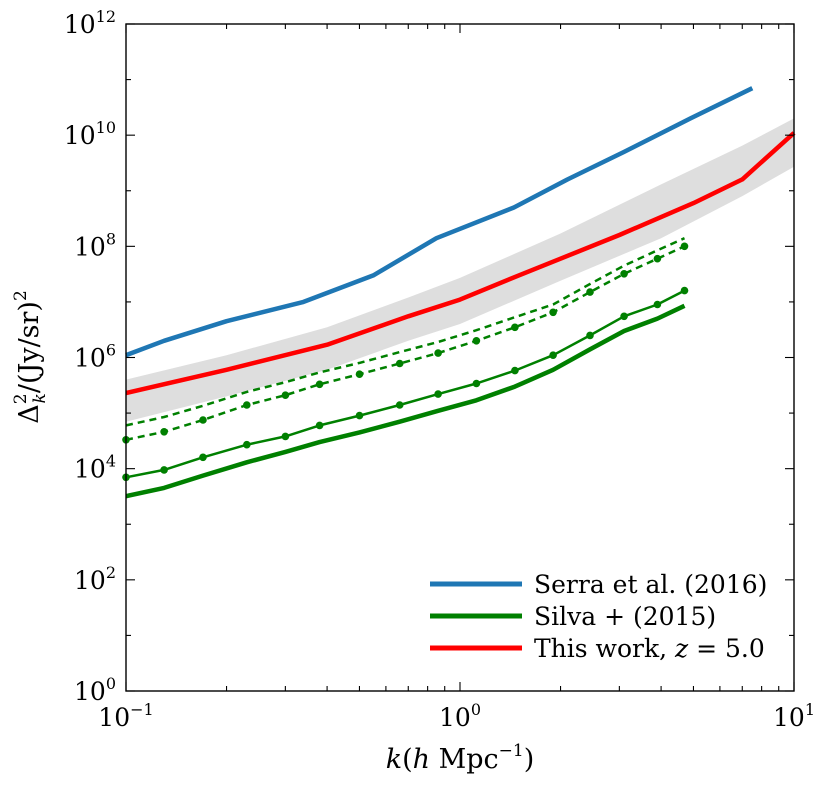 The width and height of the screenshot is (831, 791). I want to click on y-tick-label-6: 10¹², so click(90, 23).